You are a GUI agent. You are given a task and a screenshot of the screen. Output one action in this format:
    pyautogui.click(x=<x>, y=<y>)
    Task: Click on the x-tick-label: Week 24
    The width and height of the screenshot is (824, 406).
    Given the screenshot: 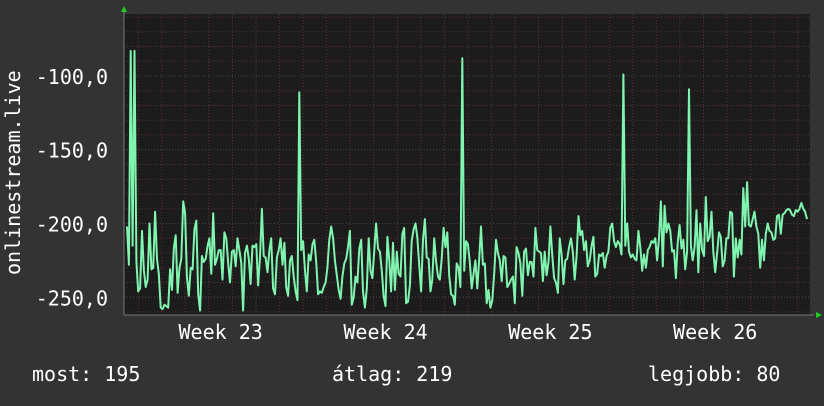 What is the action you would take?
    pyautogui.click(x=385, y=332)
    